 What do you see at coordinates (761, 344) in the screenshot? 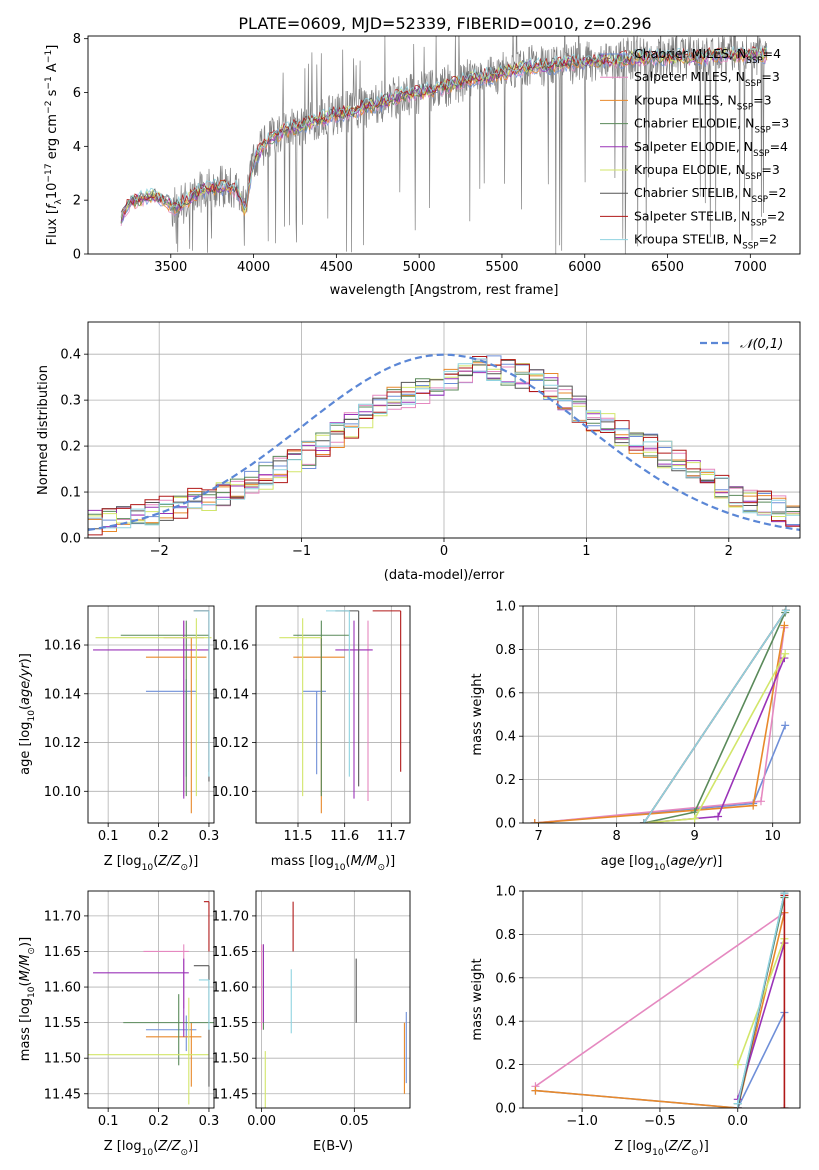
I see `legend-label: 𝒩(0,1)` at bounding box center [761, 344].